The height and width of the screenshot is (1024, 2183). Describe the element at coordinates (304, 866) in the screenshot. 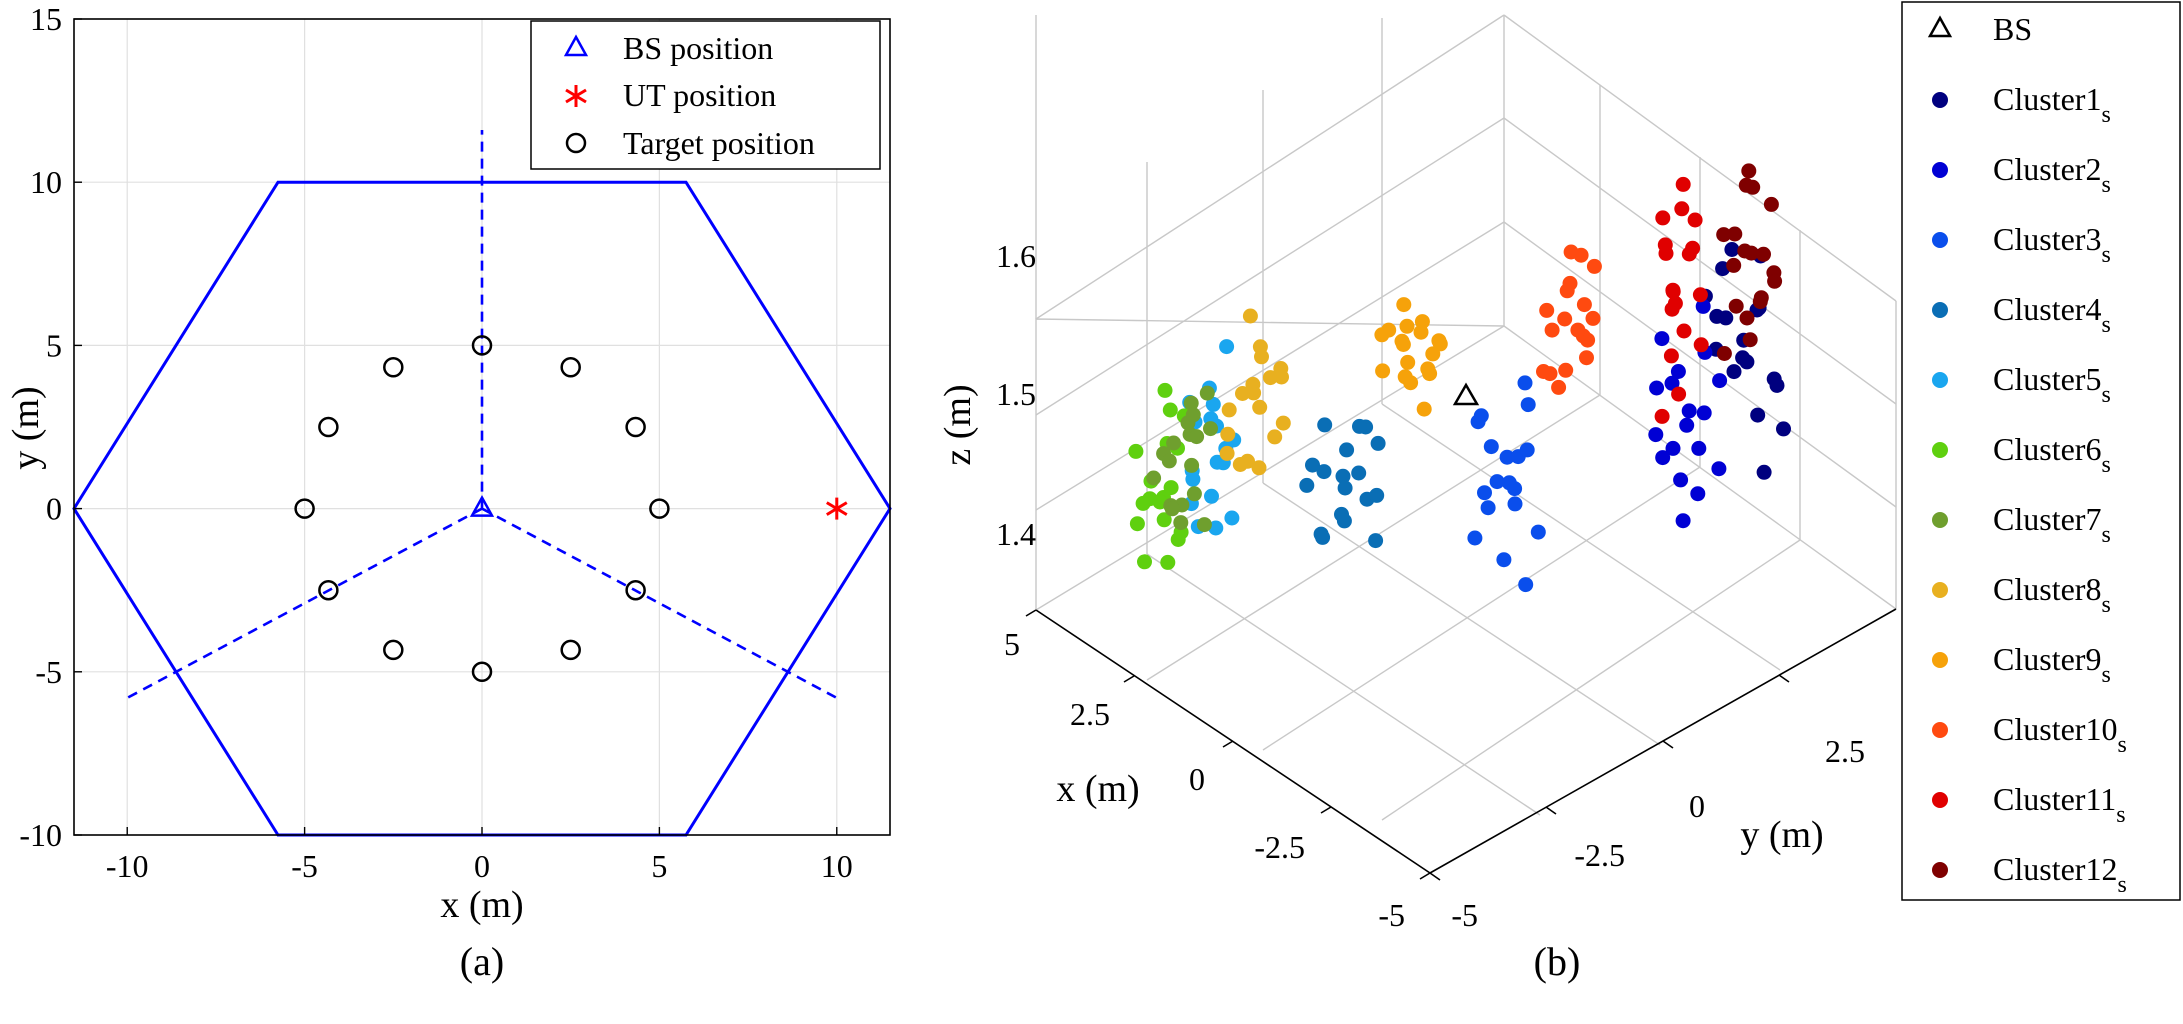

I see `x-tick-label: -5` at that location.